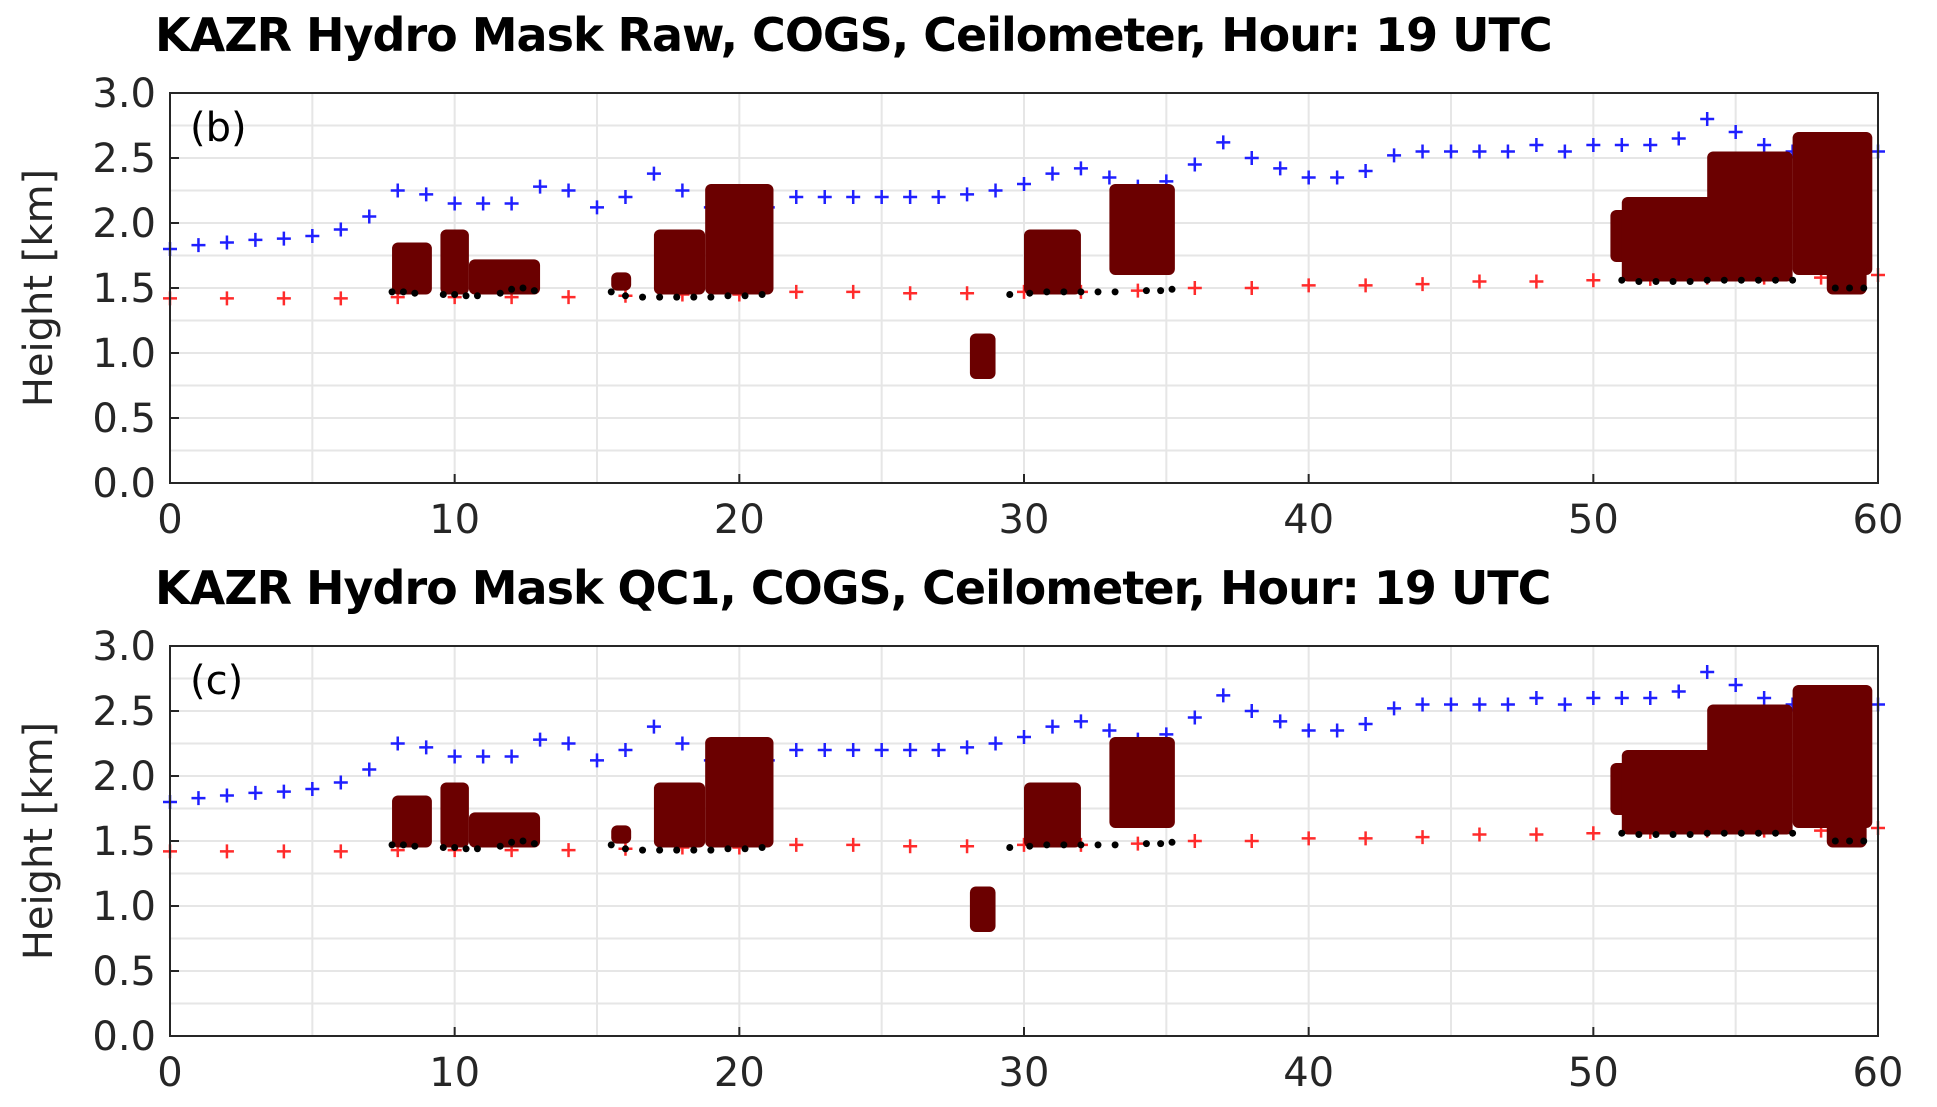  Describe the element at coordinates (1024, 520) in the screenshot. I see `x-tick-label: 30` at that location.